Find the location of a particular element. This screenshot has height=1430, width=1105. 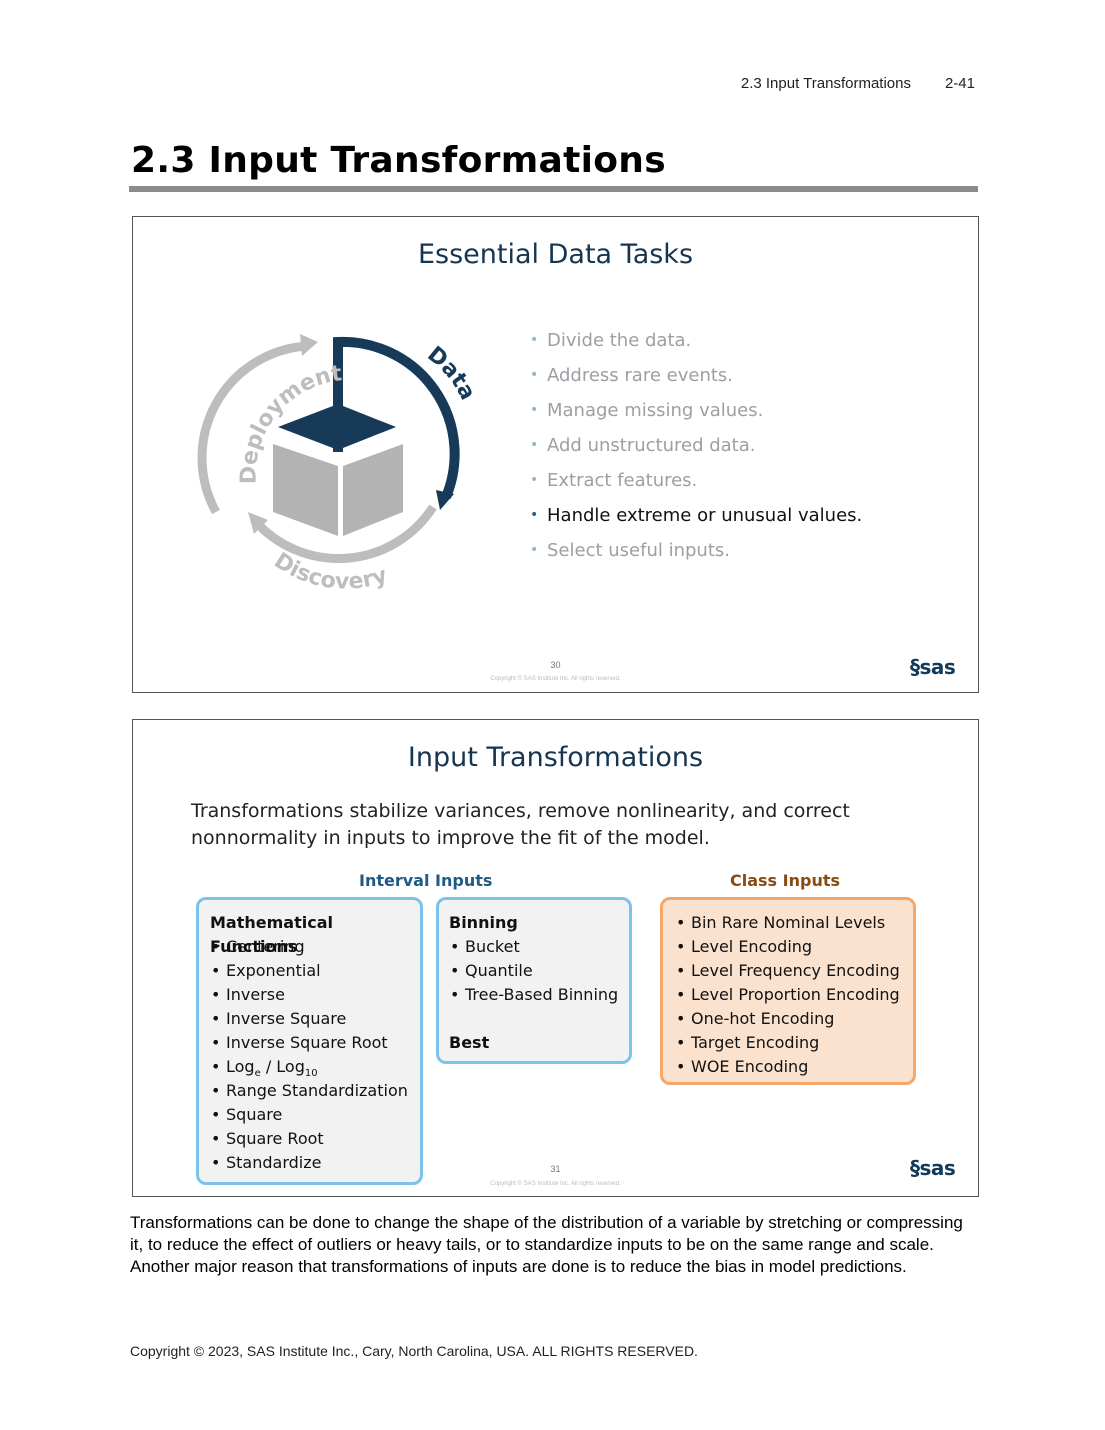

binning-list: Bucket Quantile Tree-Based Binning is located at coordinates (539, 971).